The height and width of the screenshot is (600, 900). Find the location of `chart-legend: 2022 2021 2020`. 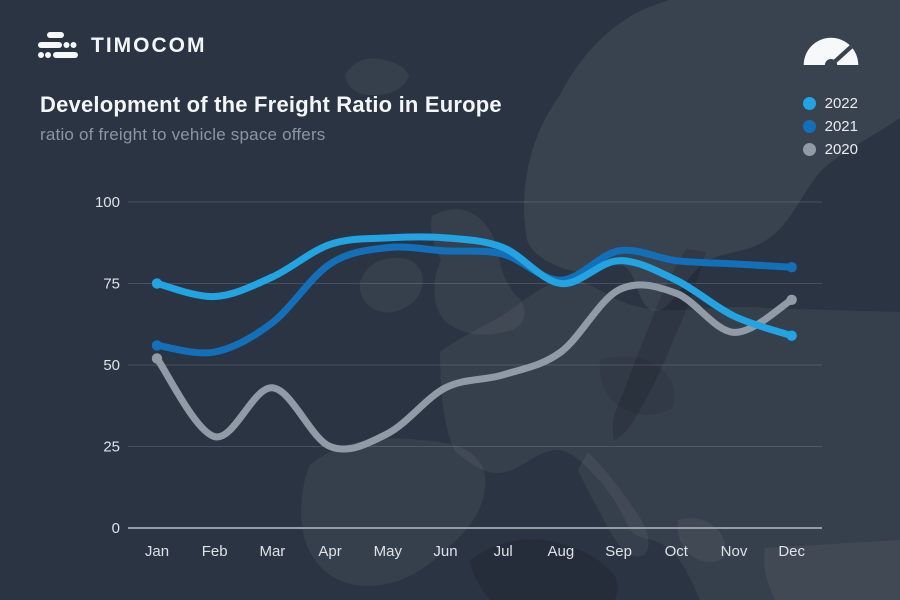

chart-legend: 2022 2021 2020 is located at coordinates (830, 126).